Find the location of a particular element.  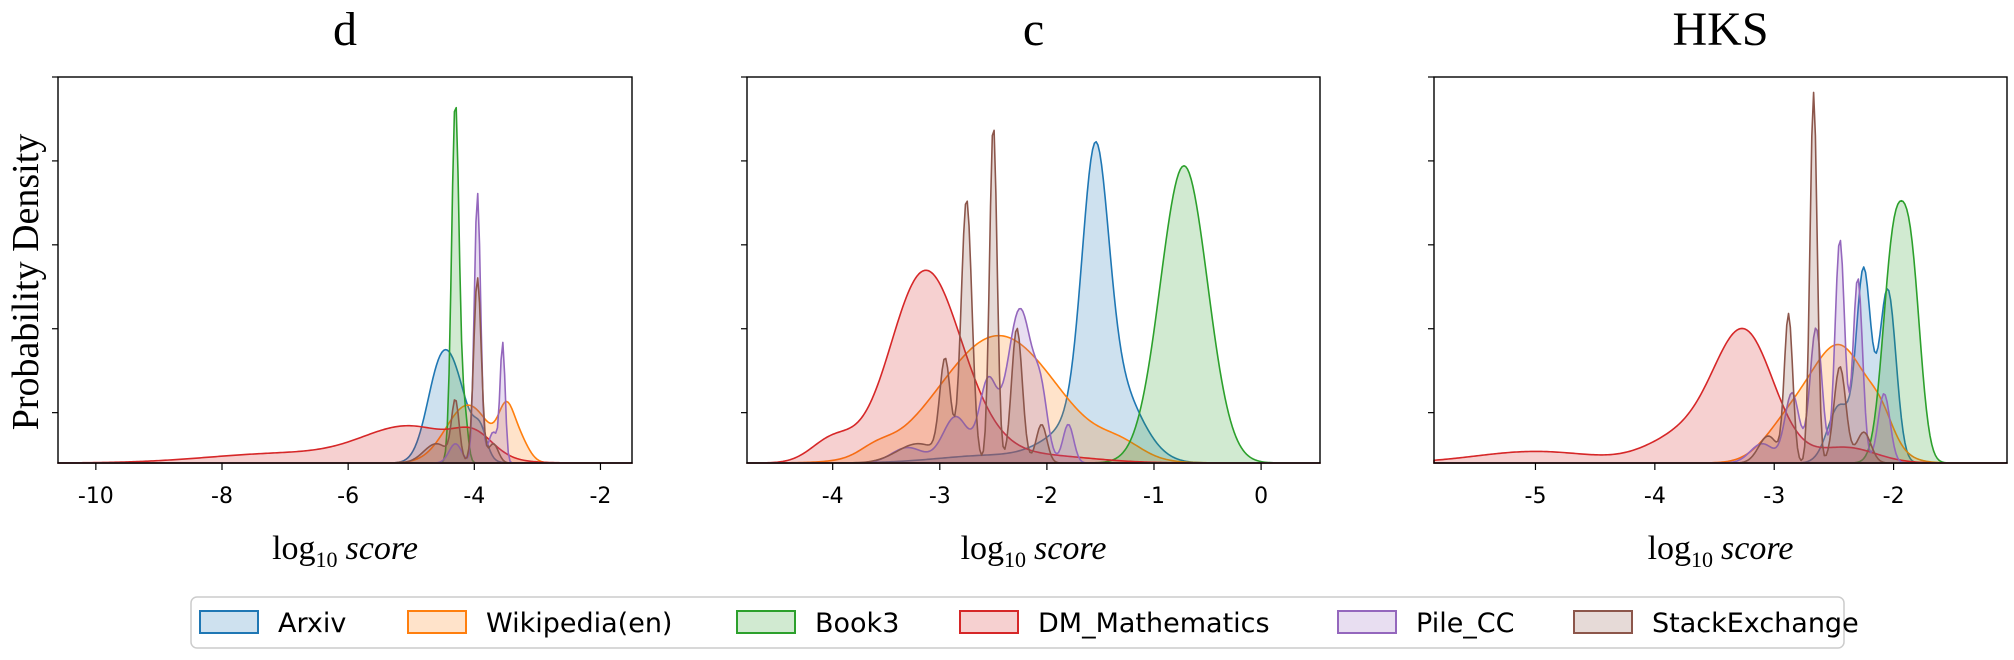

panel-title: c is located at coordinates (1033, 29).